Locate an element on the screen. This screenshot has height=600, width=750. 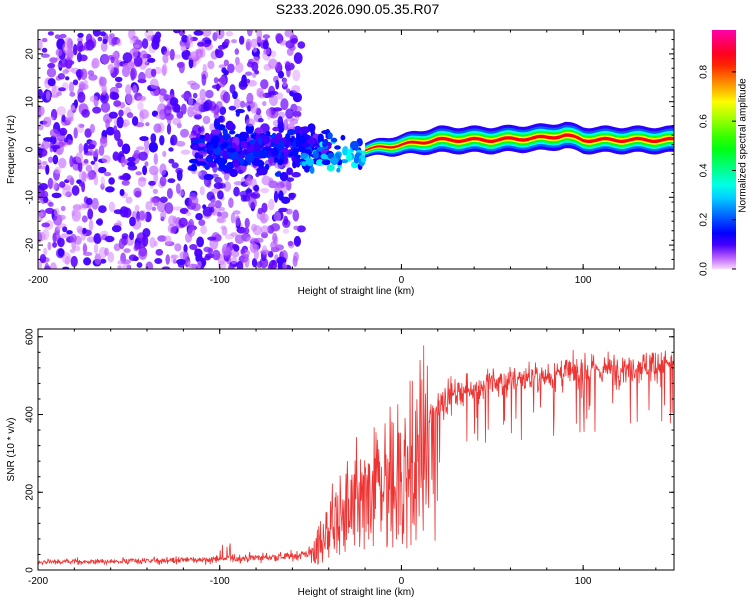
x-tick-label: -200 is located at coordinates (38, 280).